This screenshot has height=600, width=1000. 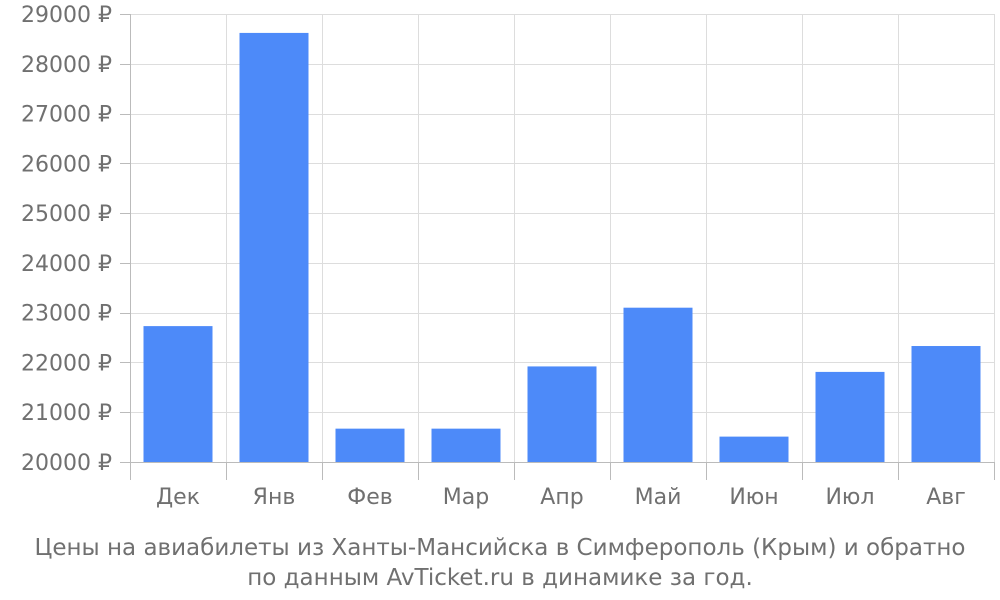 I want to click on x-axis-ticks: Дек Янв Фев Мар Апр Май Июн Июл Авг, so click(x=561, y=497).